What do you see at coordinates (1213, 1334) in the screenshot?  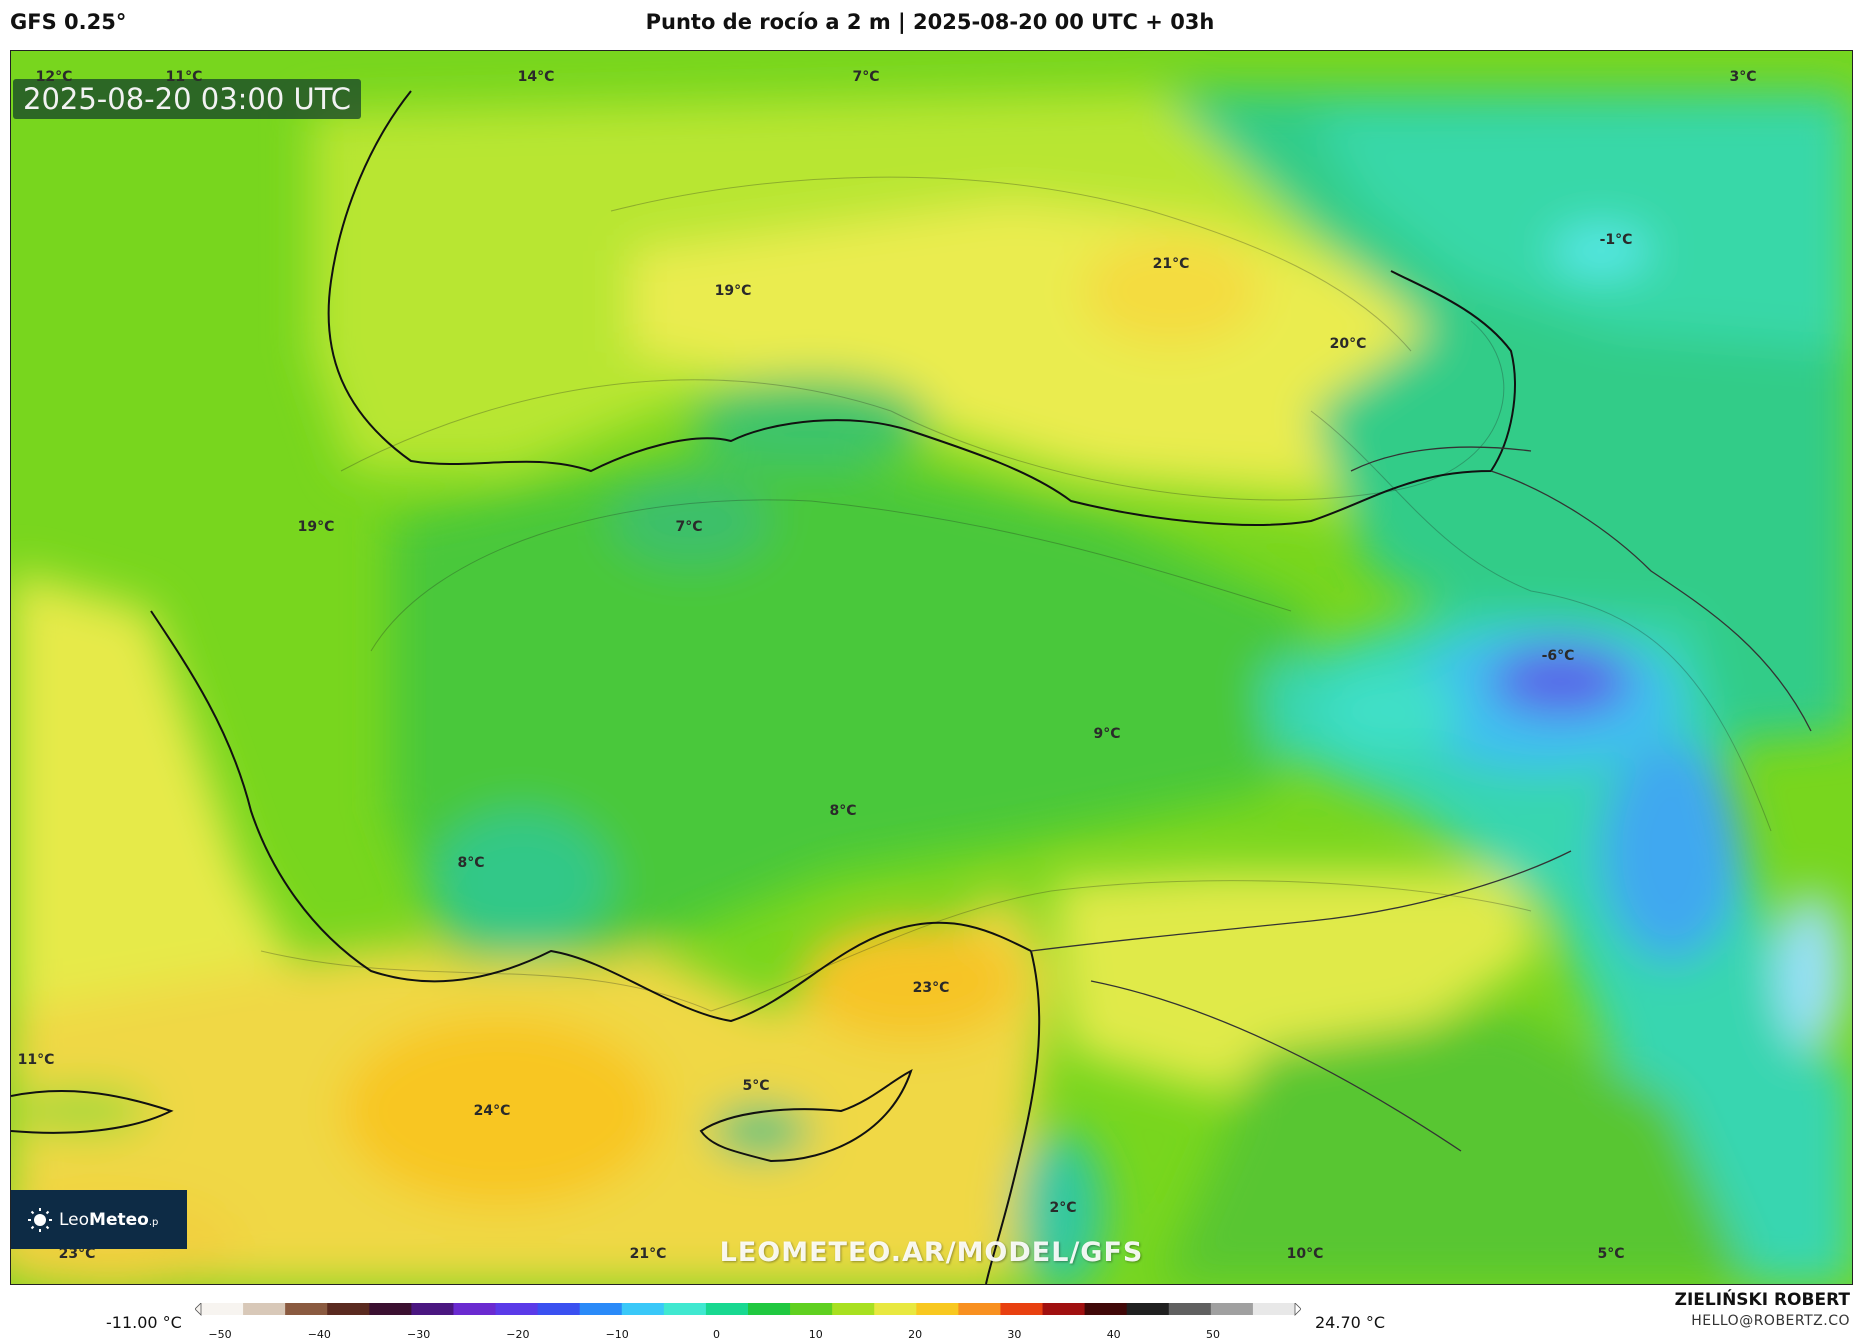 I see `colorbar-tick-label: 50` at bounding box center [1213, 1334].